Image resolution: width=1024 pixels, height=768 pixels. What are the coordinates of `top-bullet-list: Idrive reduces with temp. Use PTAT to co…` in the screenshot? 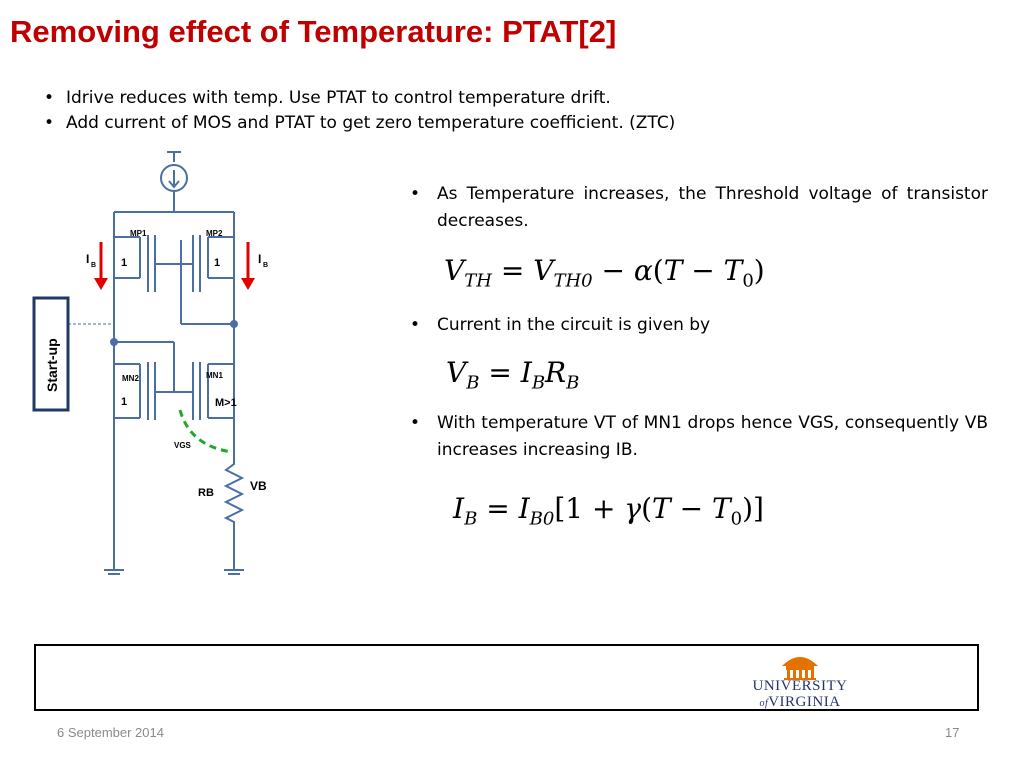 It's located at (358, 111).